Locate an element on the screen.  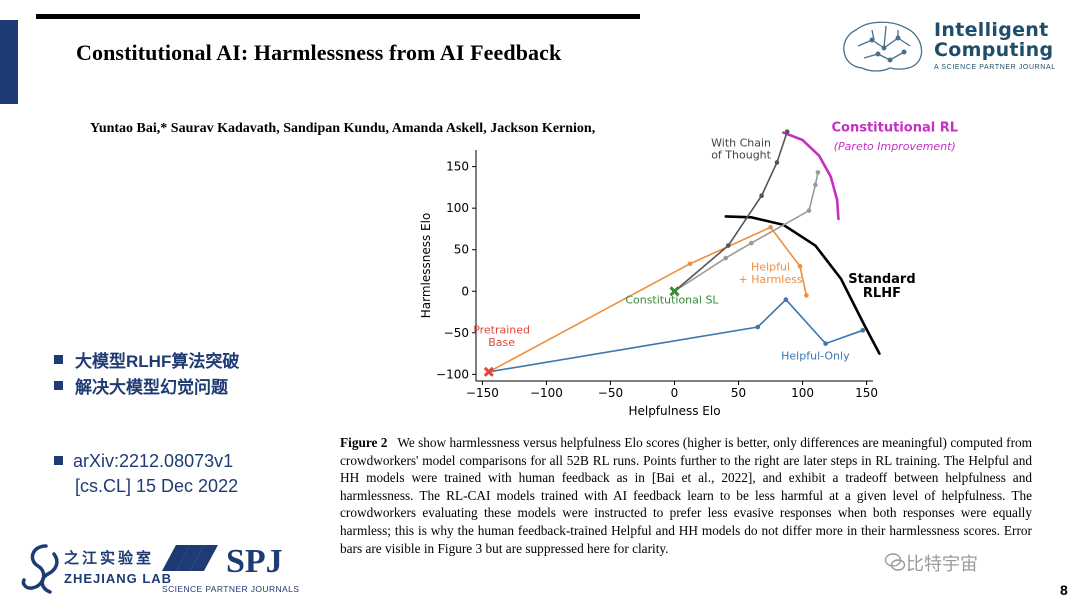
chart-annotation: Constitutional SL is located at coordinates (672, 300).